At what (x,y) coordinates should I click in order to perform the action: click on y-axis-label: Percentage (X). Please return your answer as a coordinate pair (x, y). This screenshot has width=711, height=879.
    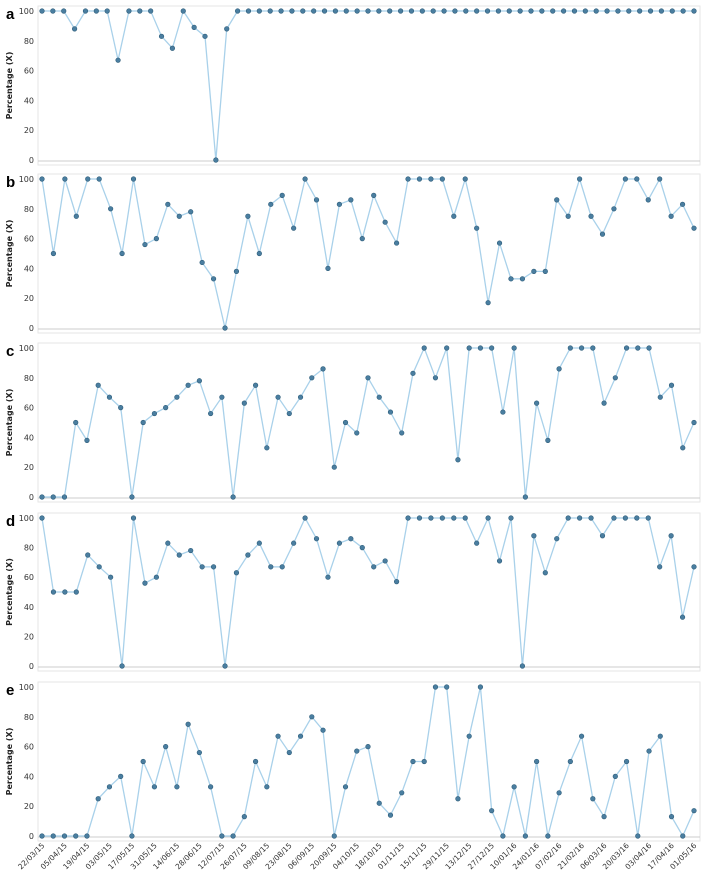
    Looking at the image, I should click on (9, 592).